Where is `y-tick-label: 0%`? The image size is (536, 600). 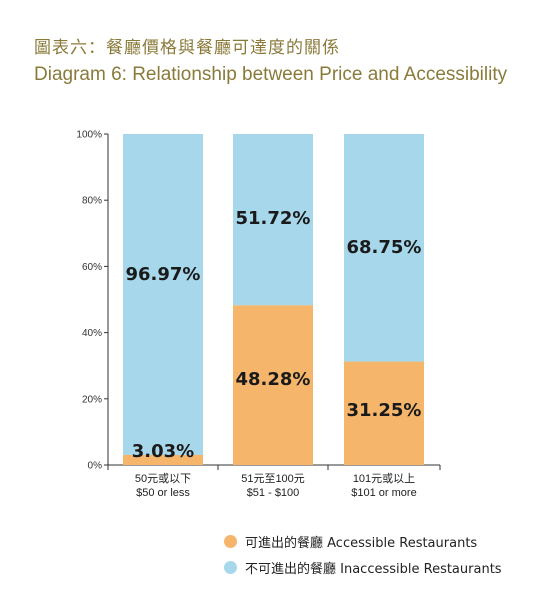
y-tick-label: 0% is located at coordinates (95, 466).